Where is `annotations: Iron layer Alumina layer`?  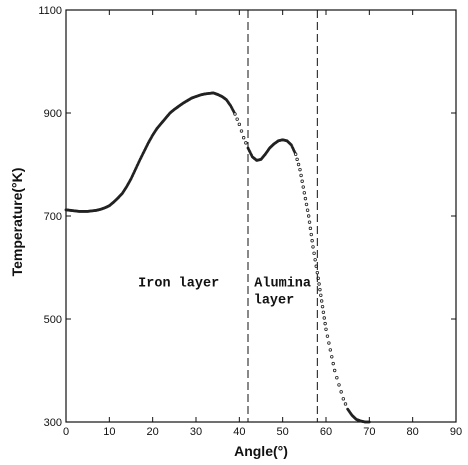
annotations: Iron layer Alumina layer is located at coordinates (224, 293).